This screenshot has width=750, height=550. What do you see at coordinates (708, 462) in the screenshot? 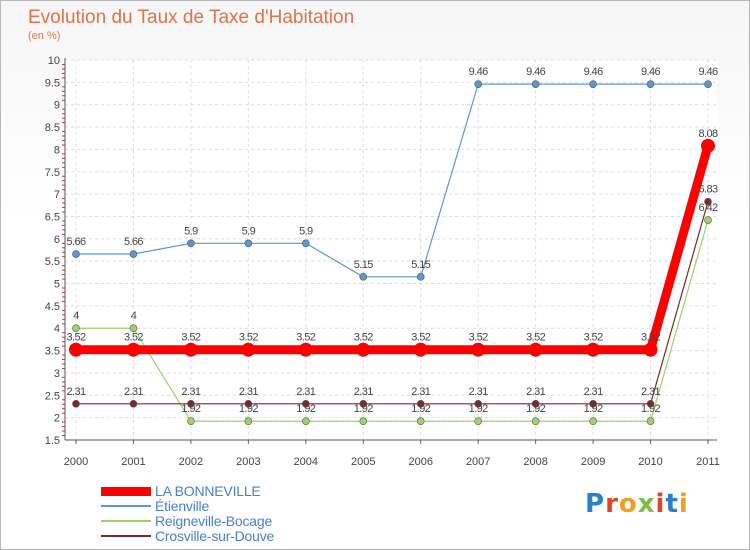
I see `x-tick-label: 2011` at bounding box center [708, 462].